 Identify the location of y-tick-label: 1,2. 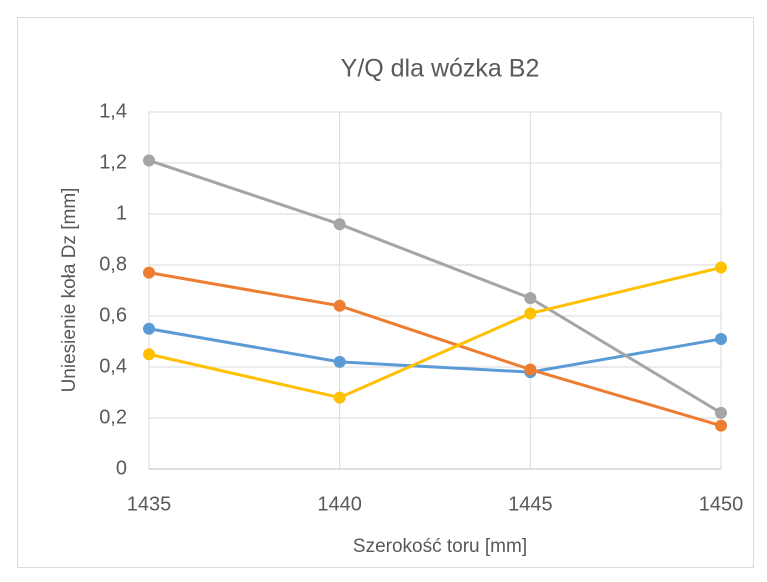
(113, 162).